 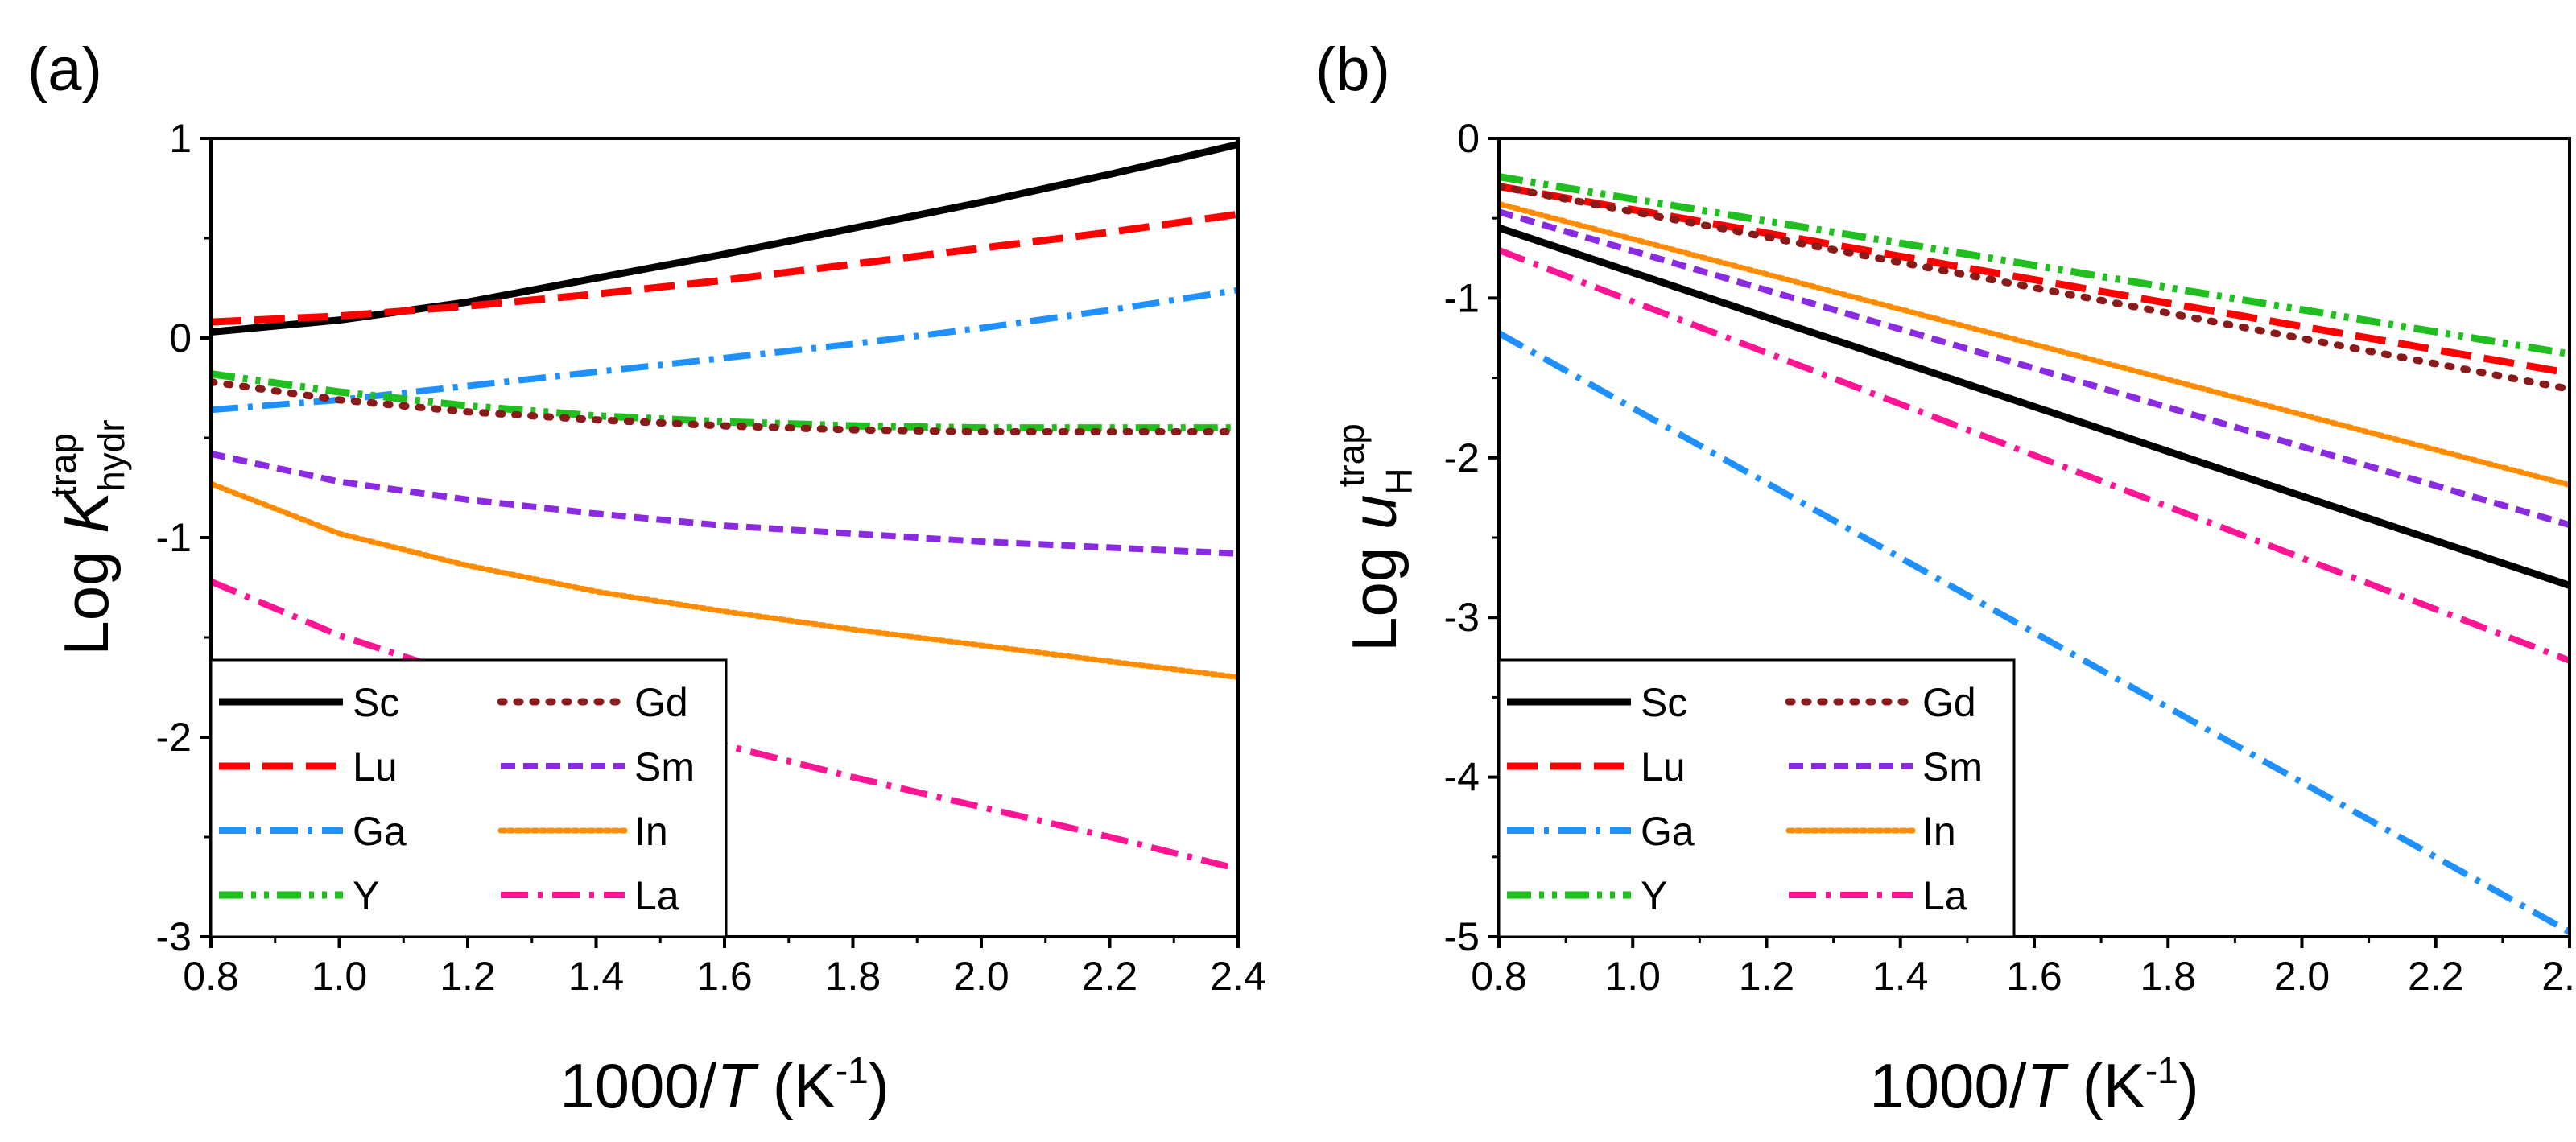 I want to click on panel-label: (b), so click(x=1352, y=70).